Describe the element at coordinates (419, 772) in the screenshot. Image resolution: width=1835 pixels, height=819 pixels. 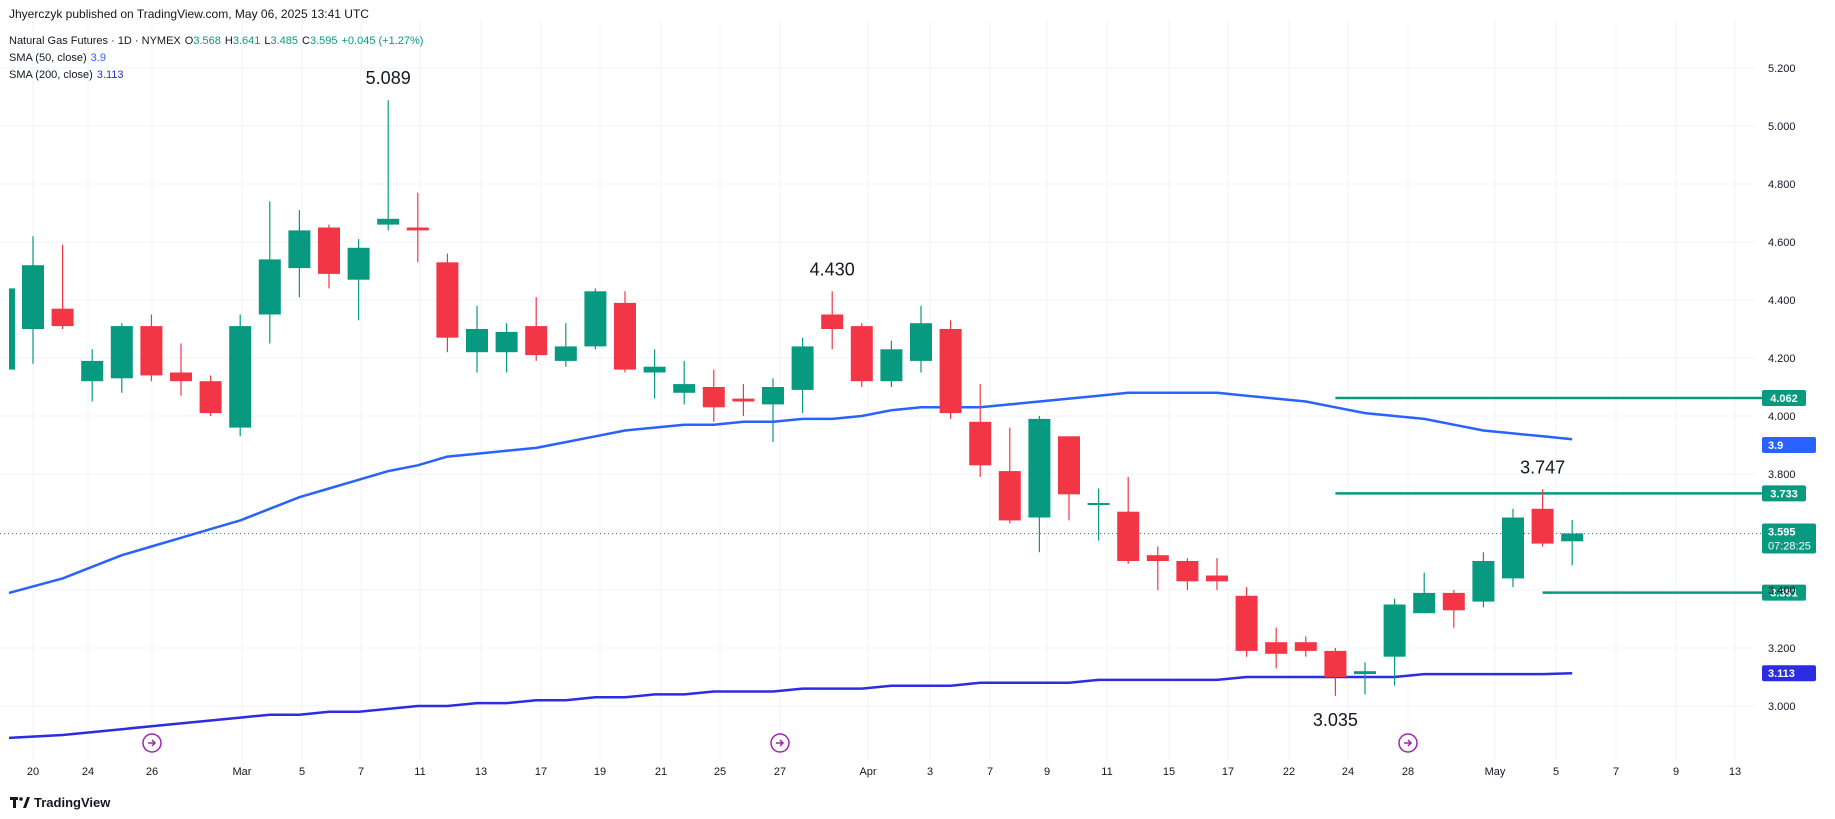
I see `x-tick-label: 11` at that location.